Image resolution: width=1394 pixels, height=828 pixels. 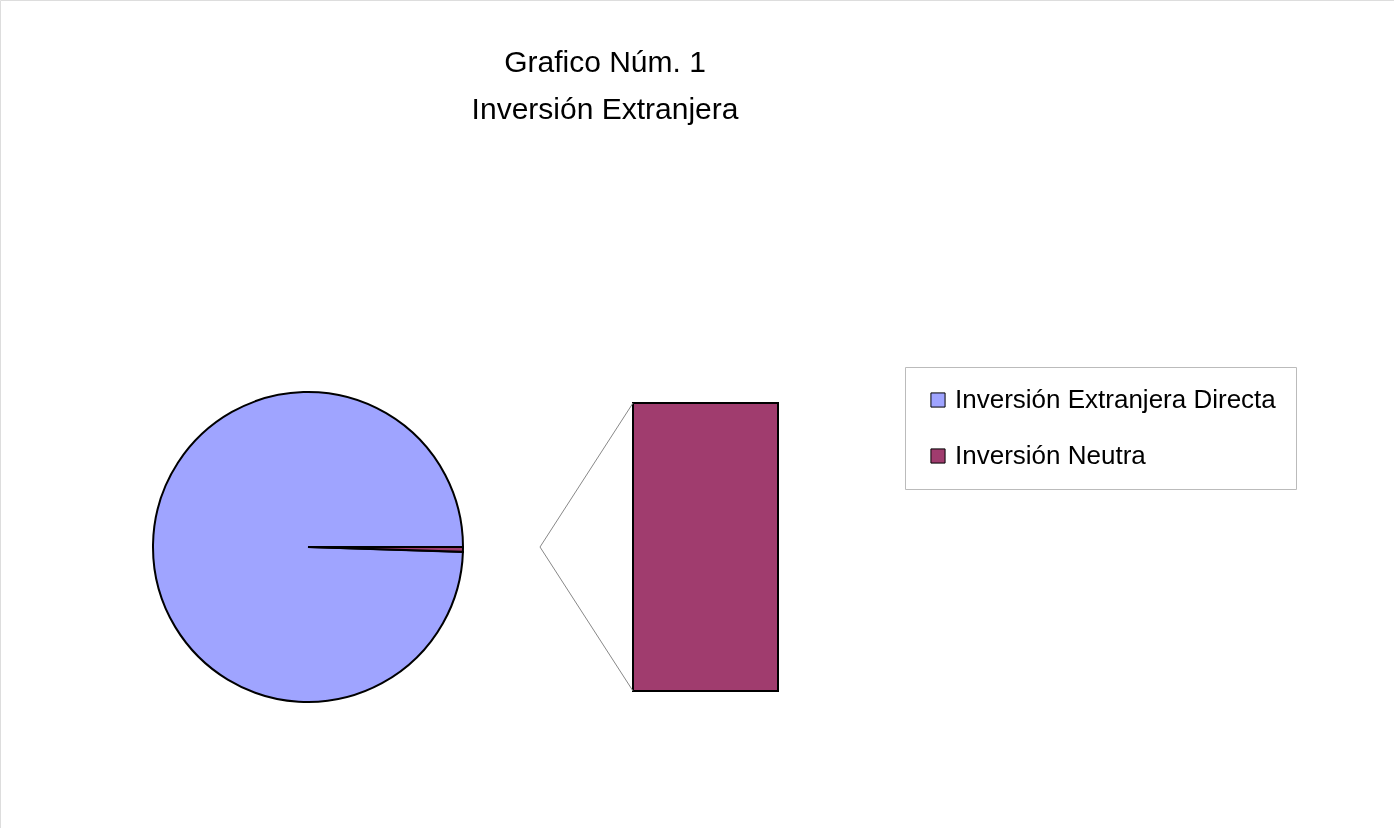 I want to click on legend-label: Inversión Neutra, so click(x=1051, y=455).